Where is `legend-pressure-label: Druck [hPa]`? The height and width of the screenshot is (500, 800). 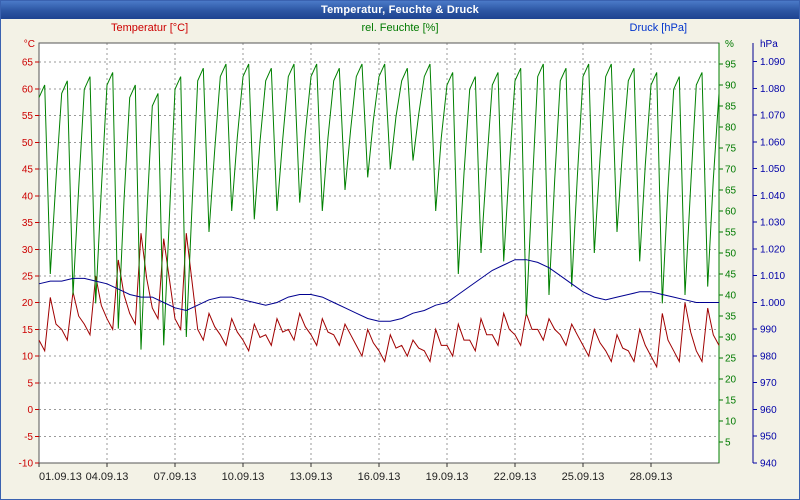 legend-pressure-label: Druck [hPa] is located at coordinates (658, 28).